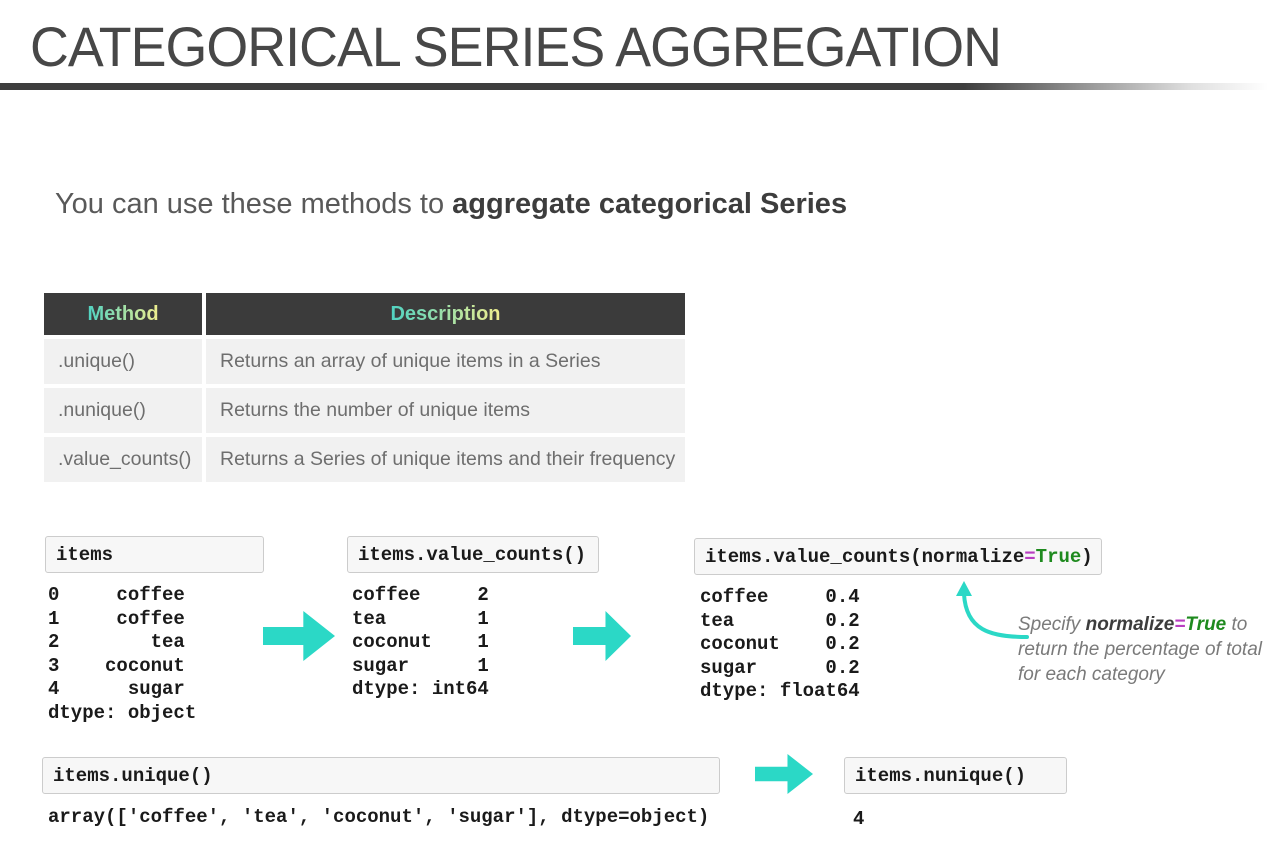 The height and width of the screenshot is (844, 1268). I want to click on subtitle-prefix: You can use these methods to, so click(254, 204).